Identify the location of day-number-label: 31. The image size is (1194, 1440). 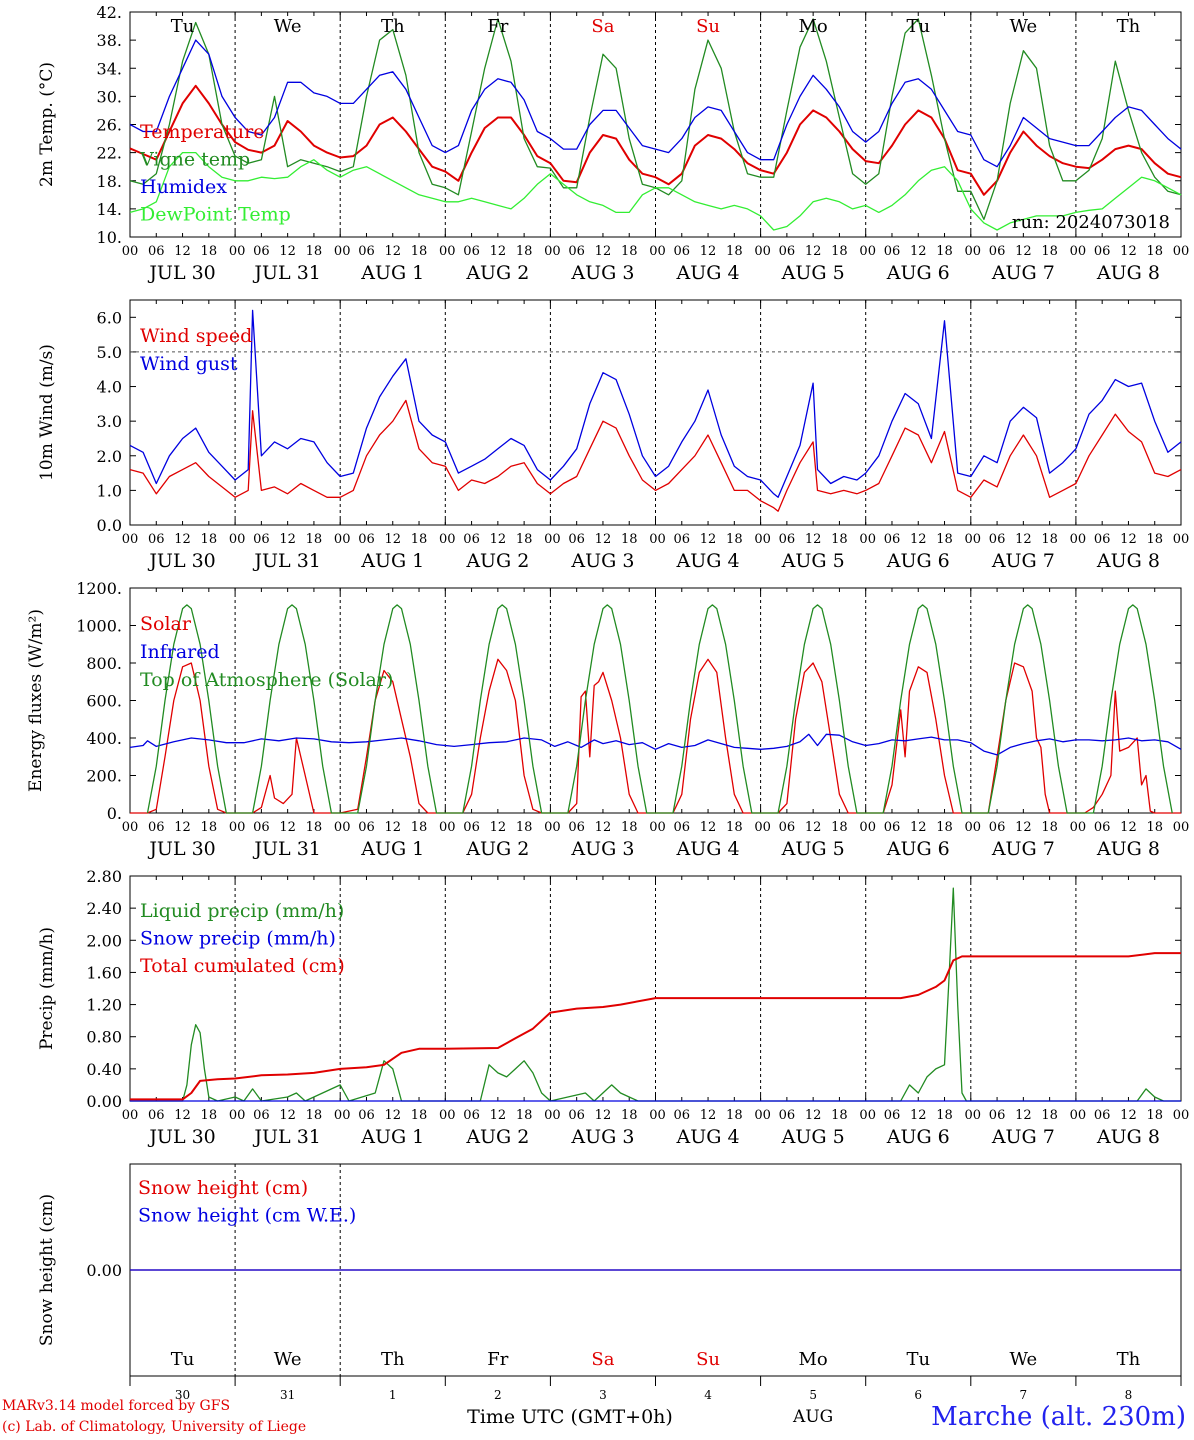
(287, 1395).